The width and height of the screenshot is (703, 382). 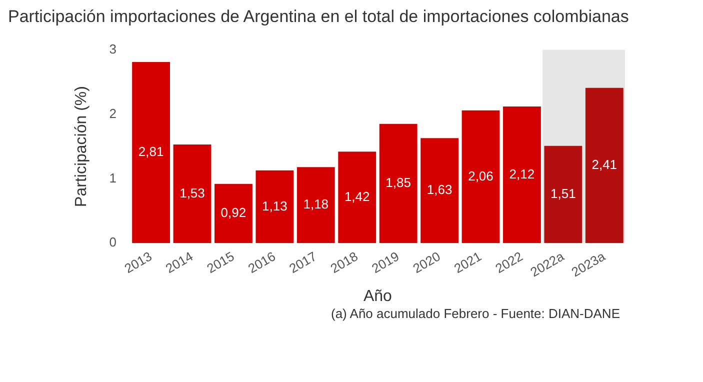 I want to click on chart-title: Participación importaciones de Argentina en el total de importaciones colombianas, so click(x=319, y=17).